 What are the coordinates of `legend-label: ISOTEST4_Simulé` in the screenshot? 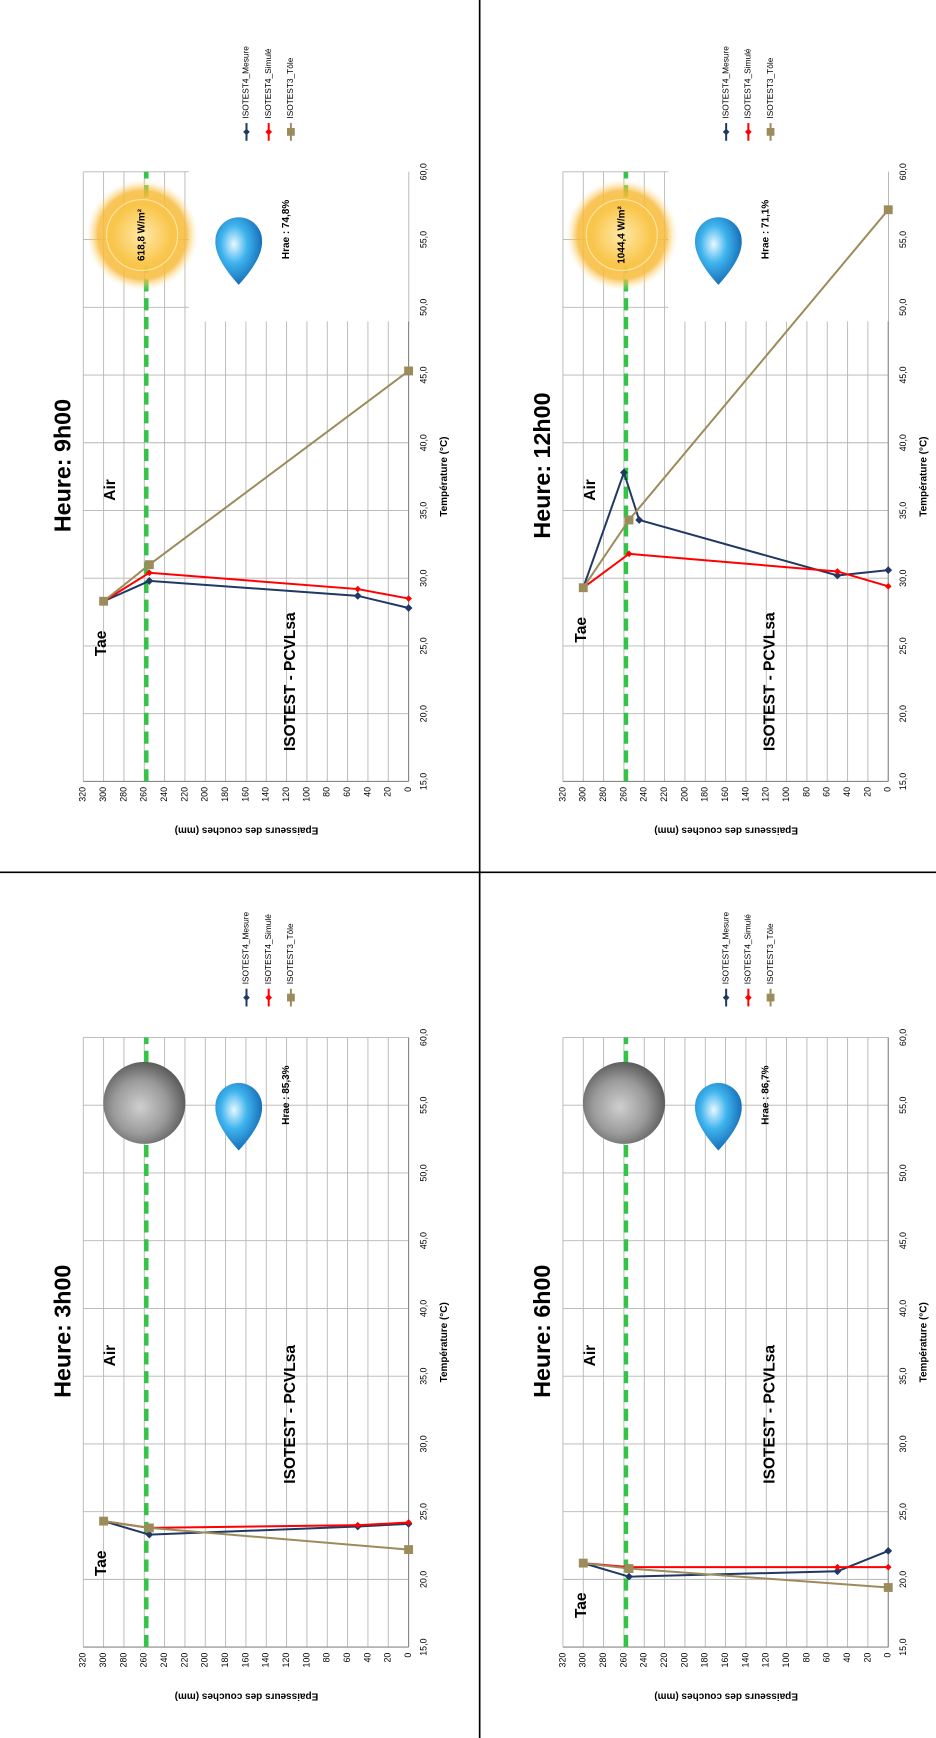 It's located at (268, 949).